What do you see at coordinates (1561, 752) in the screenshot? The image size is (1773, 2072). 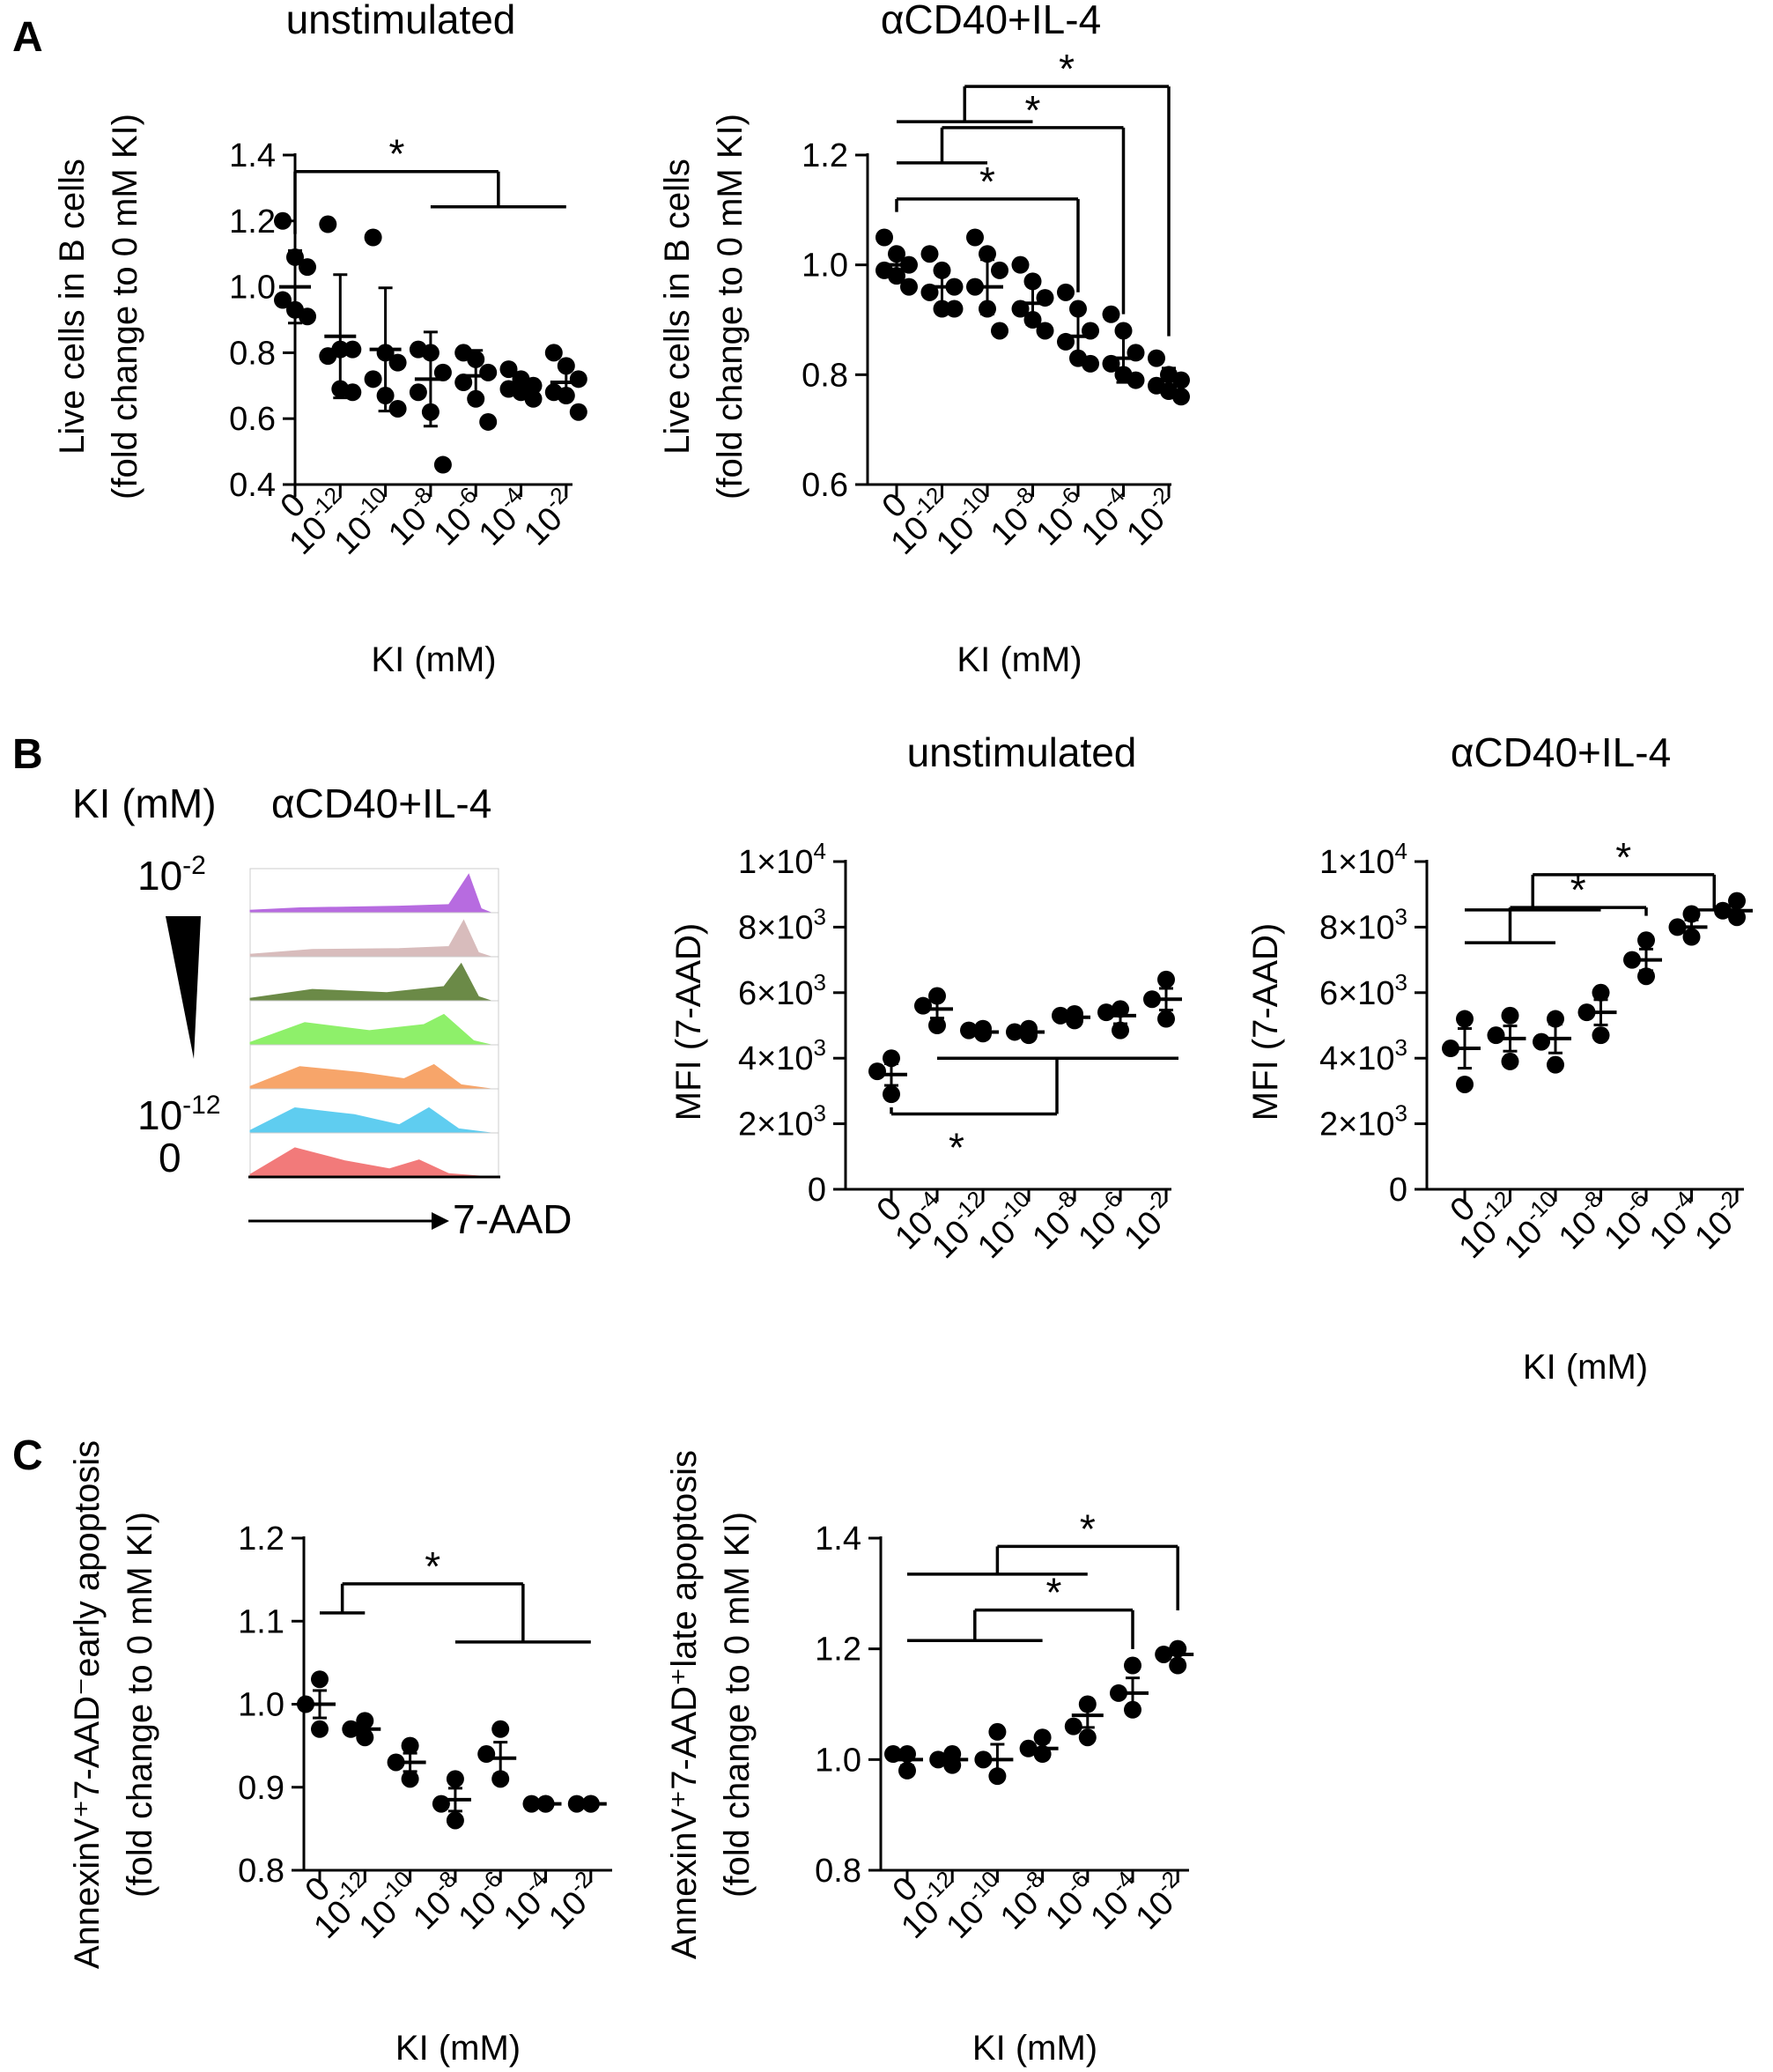 I see `chart-title: αCD40+IL-4` at bounding box center [1561, 752].